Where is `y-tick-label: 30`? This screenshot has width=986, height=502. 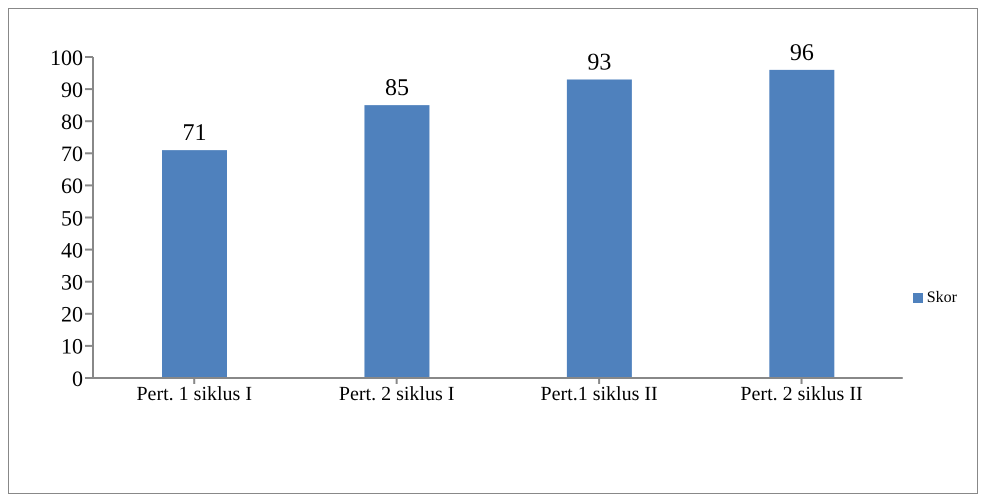 y-tick-label: 30 is located at coordinates (72, 282).